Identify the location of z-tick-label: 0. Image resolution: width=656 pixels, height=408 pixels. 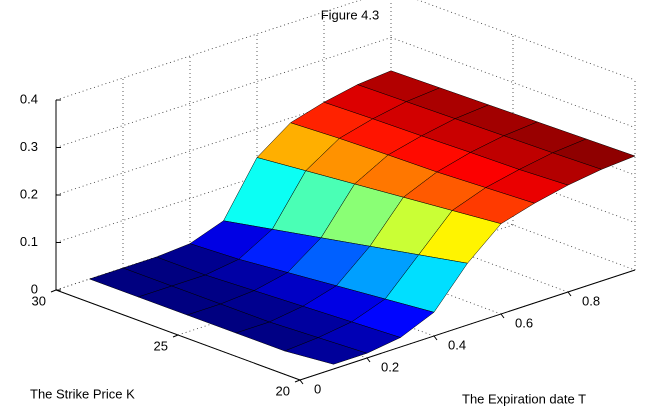
(34, 288).